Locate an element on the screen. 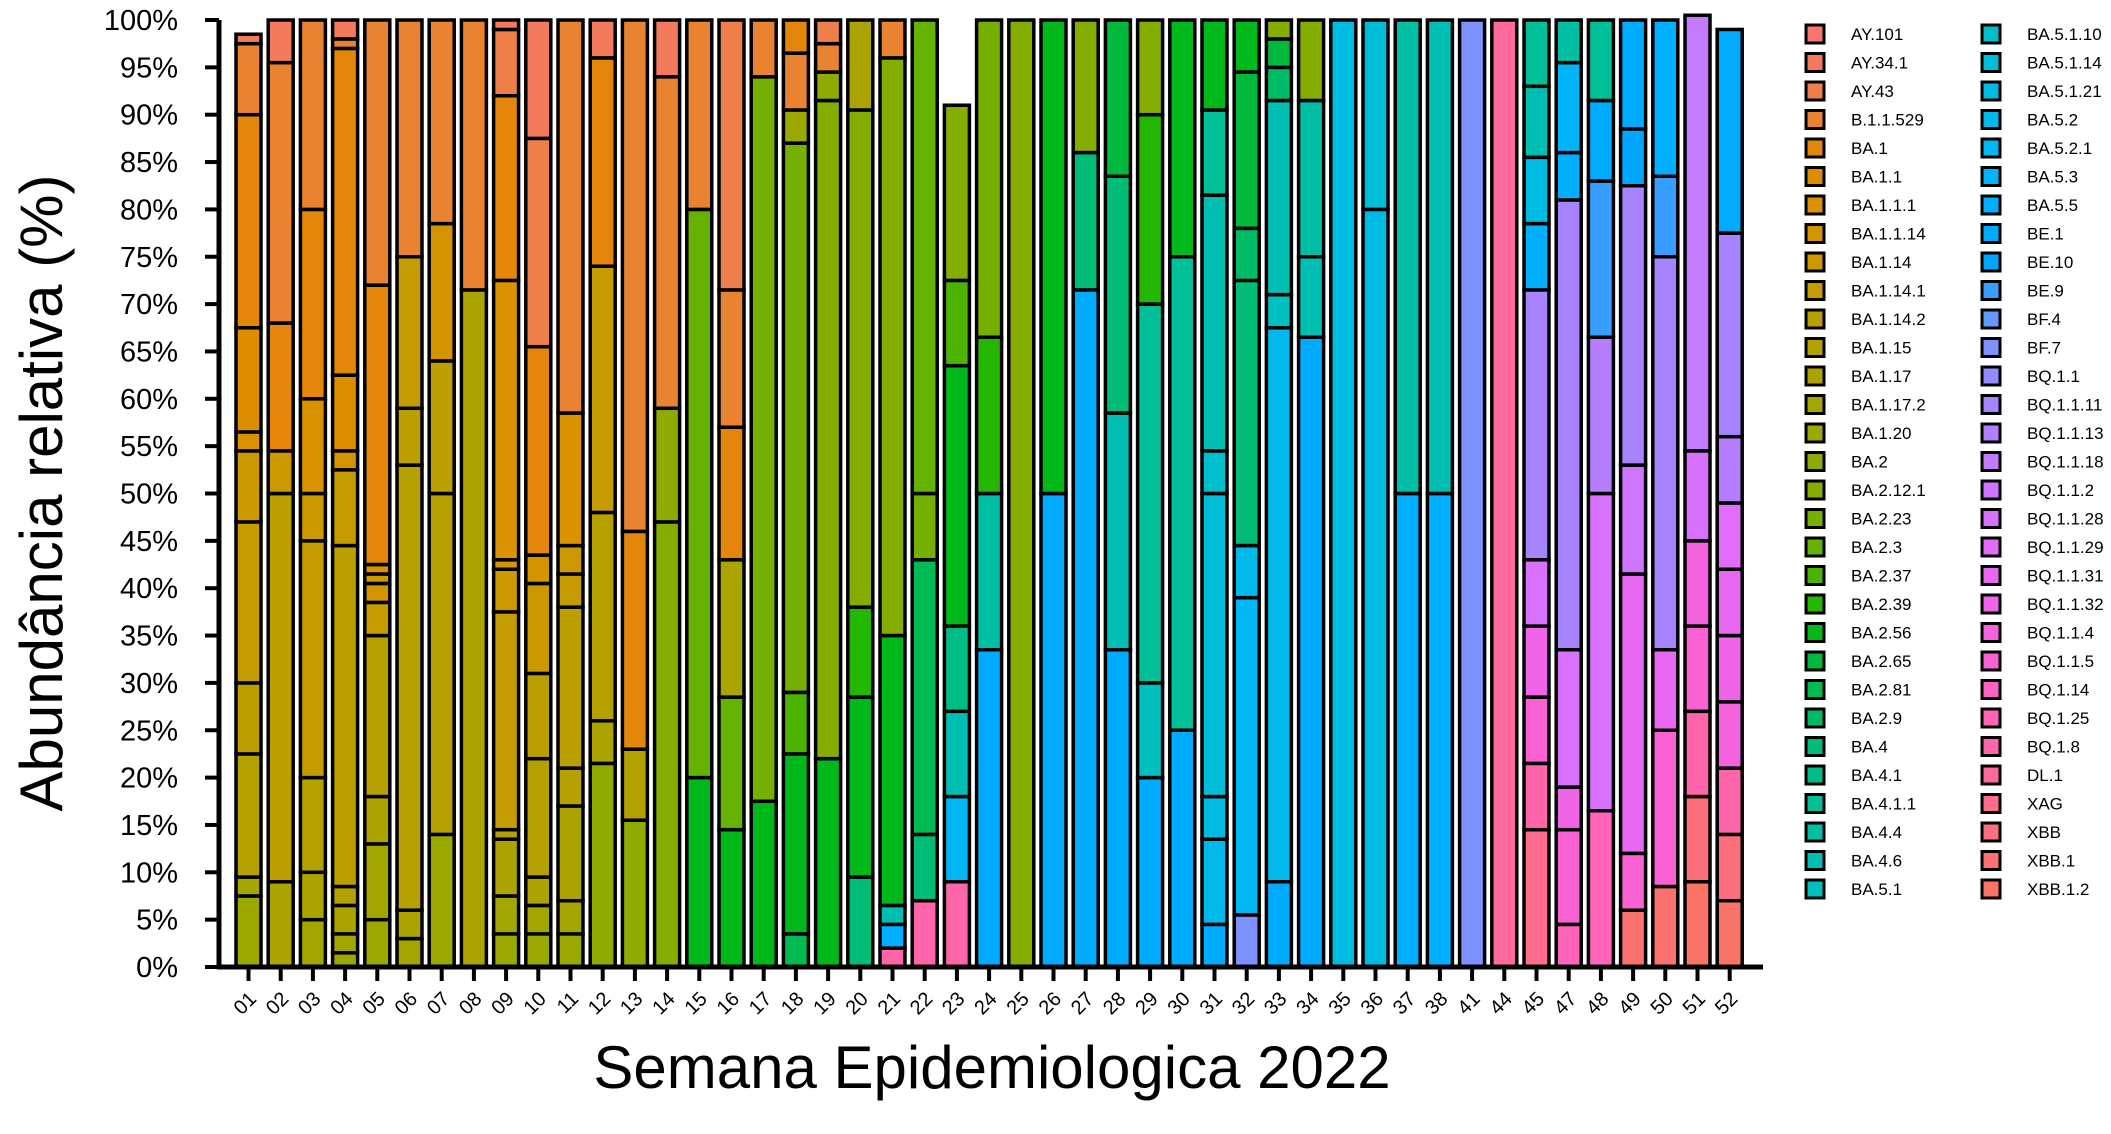 This screenshot has height=1134, width=2111. bar-segment-BA.1.14.1 is located at coordinates (570, 590).